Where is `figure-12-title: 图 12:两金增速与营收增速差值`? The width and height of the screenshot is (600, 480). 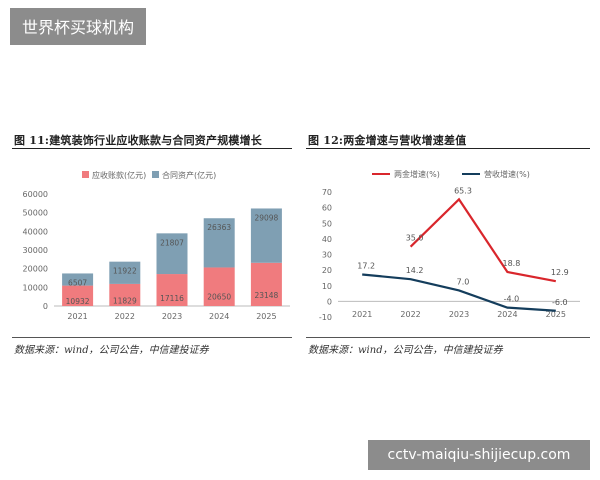
figure-12-title: 图 12:两金增速与营收增速差值 is located at coordinates (387, 140).